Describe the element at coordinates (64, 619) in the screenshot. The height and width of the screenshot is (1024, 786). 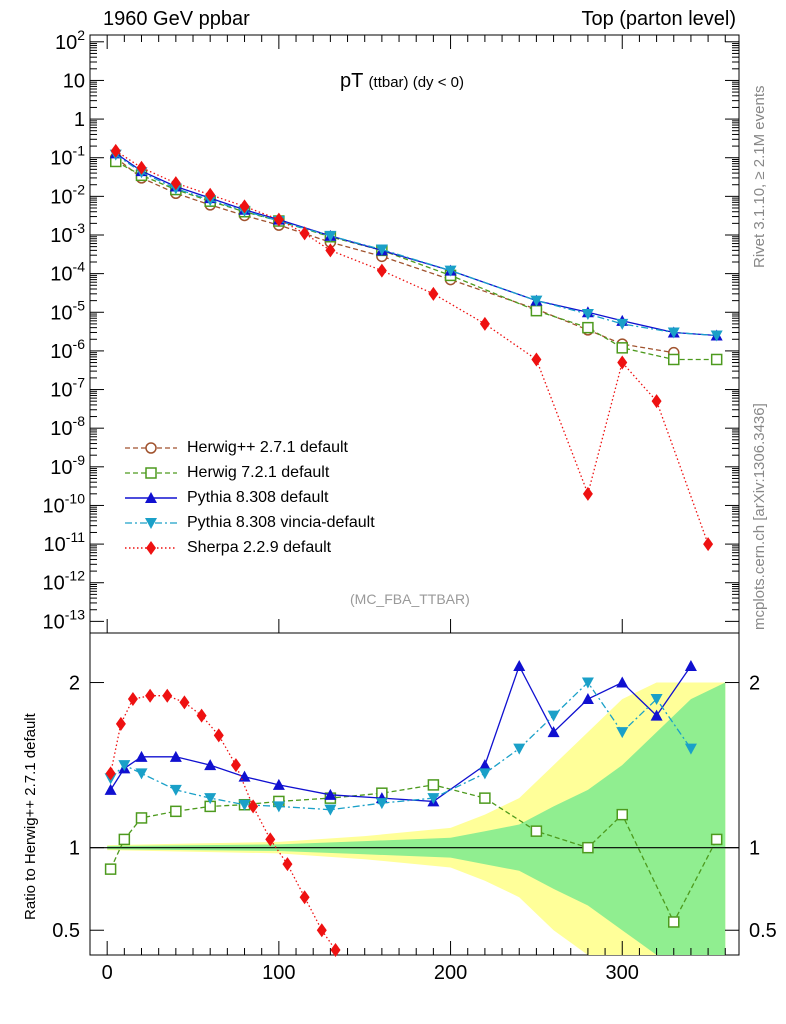
I see `y-tick-label: 10⁻¹³` at that location.